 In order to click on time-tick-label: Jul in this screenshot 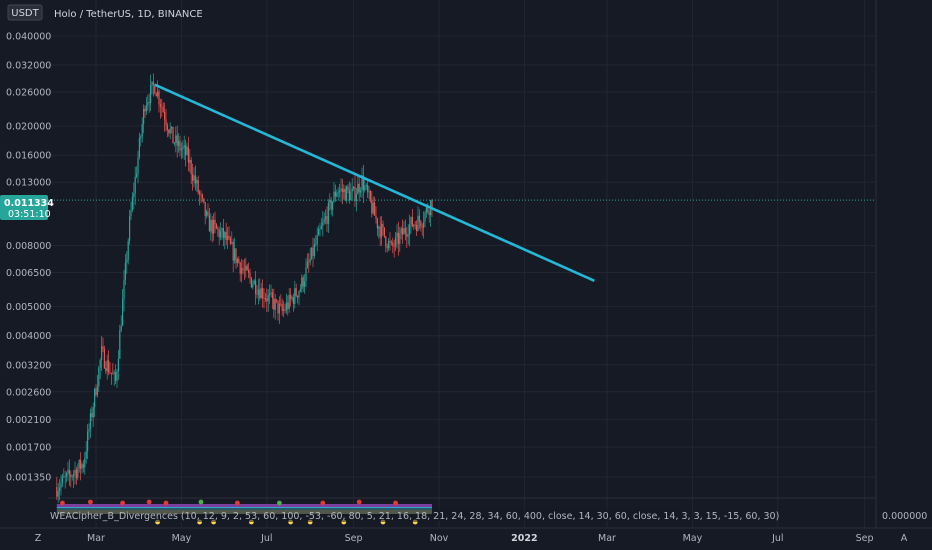, I will do `click(777, 538)`.